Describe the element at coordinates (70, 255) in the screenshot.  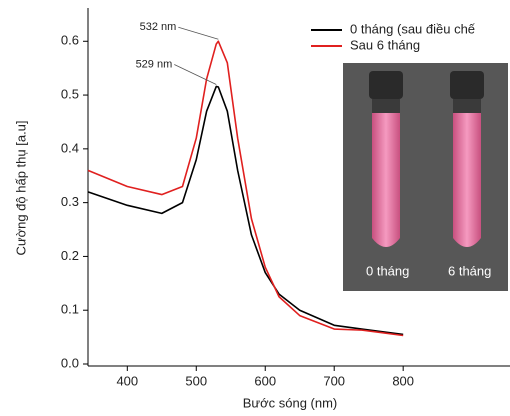
I see `y-tick-label: 0.2` at that location.